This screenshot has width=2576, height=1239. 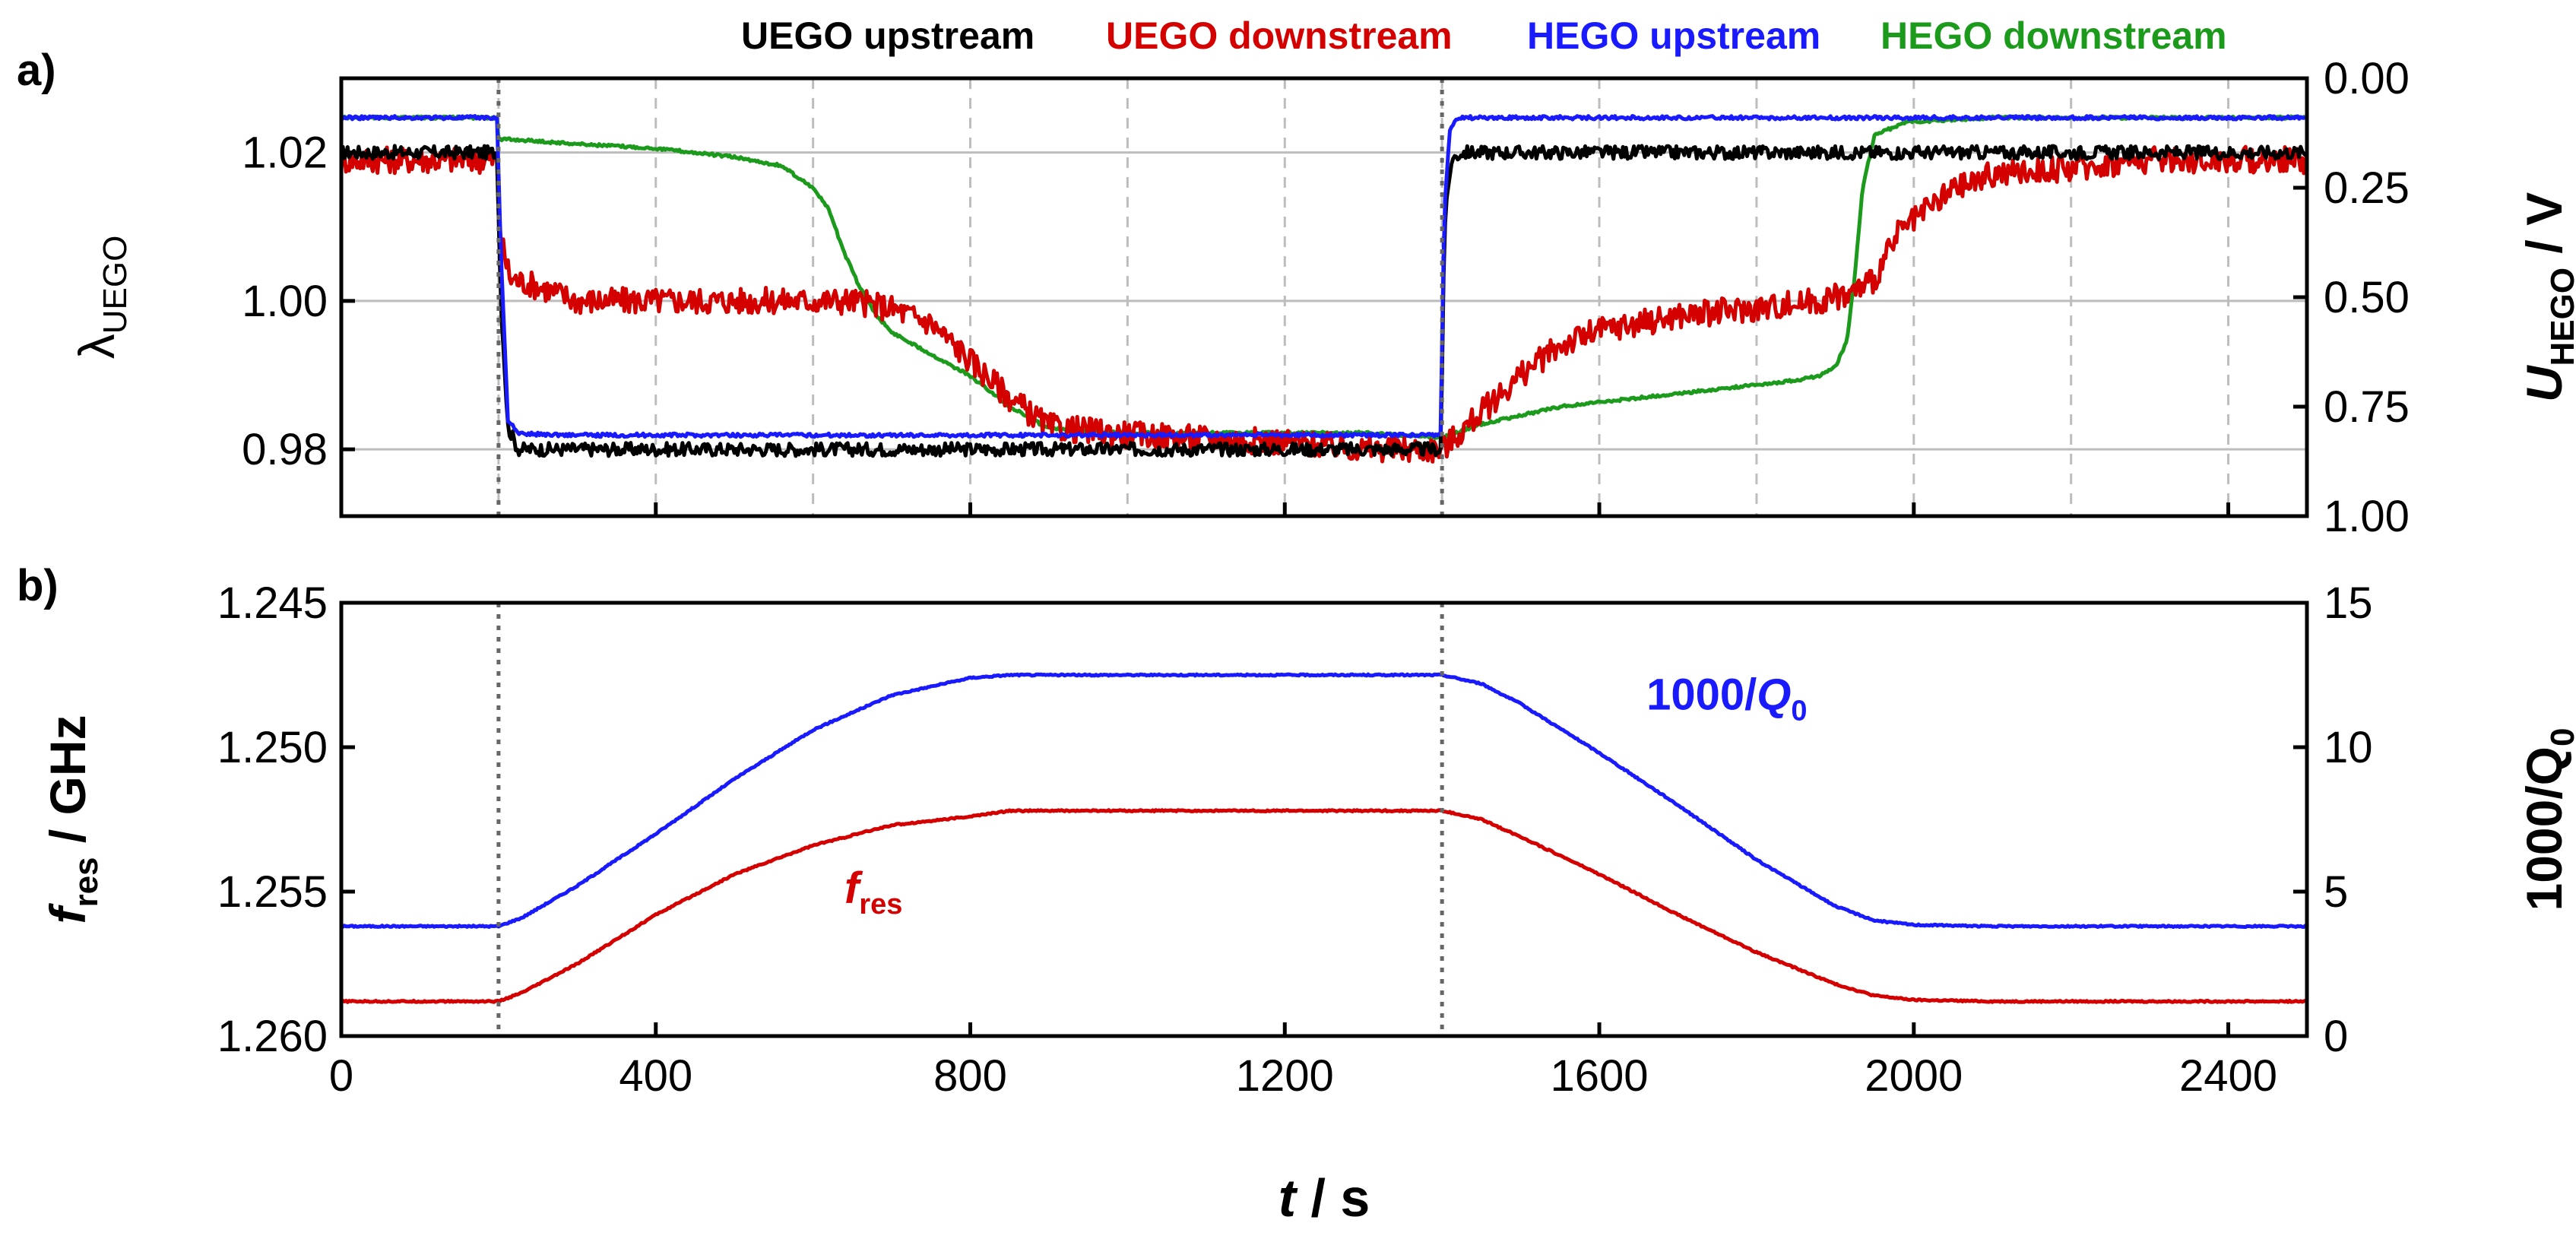 What do you see at coordinates (873, 892) in the screenshot?
I see `annotation-fres: fres` at bounding box center [873, 892].